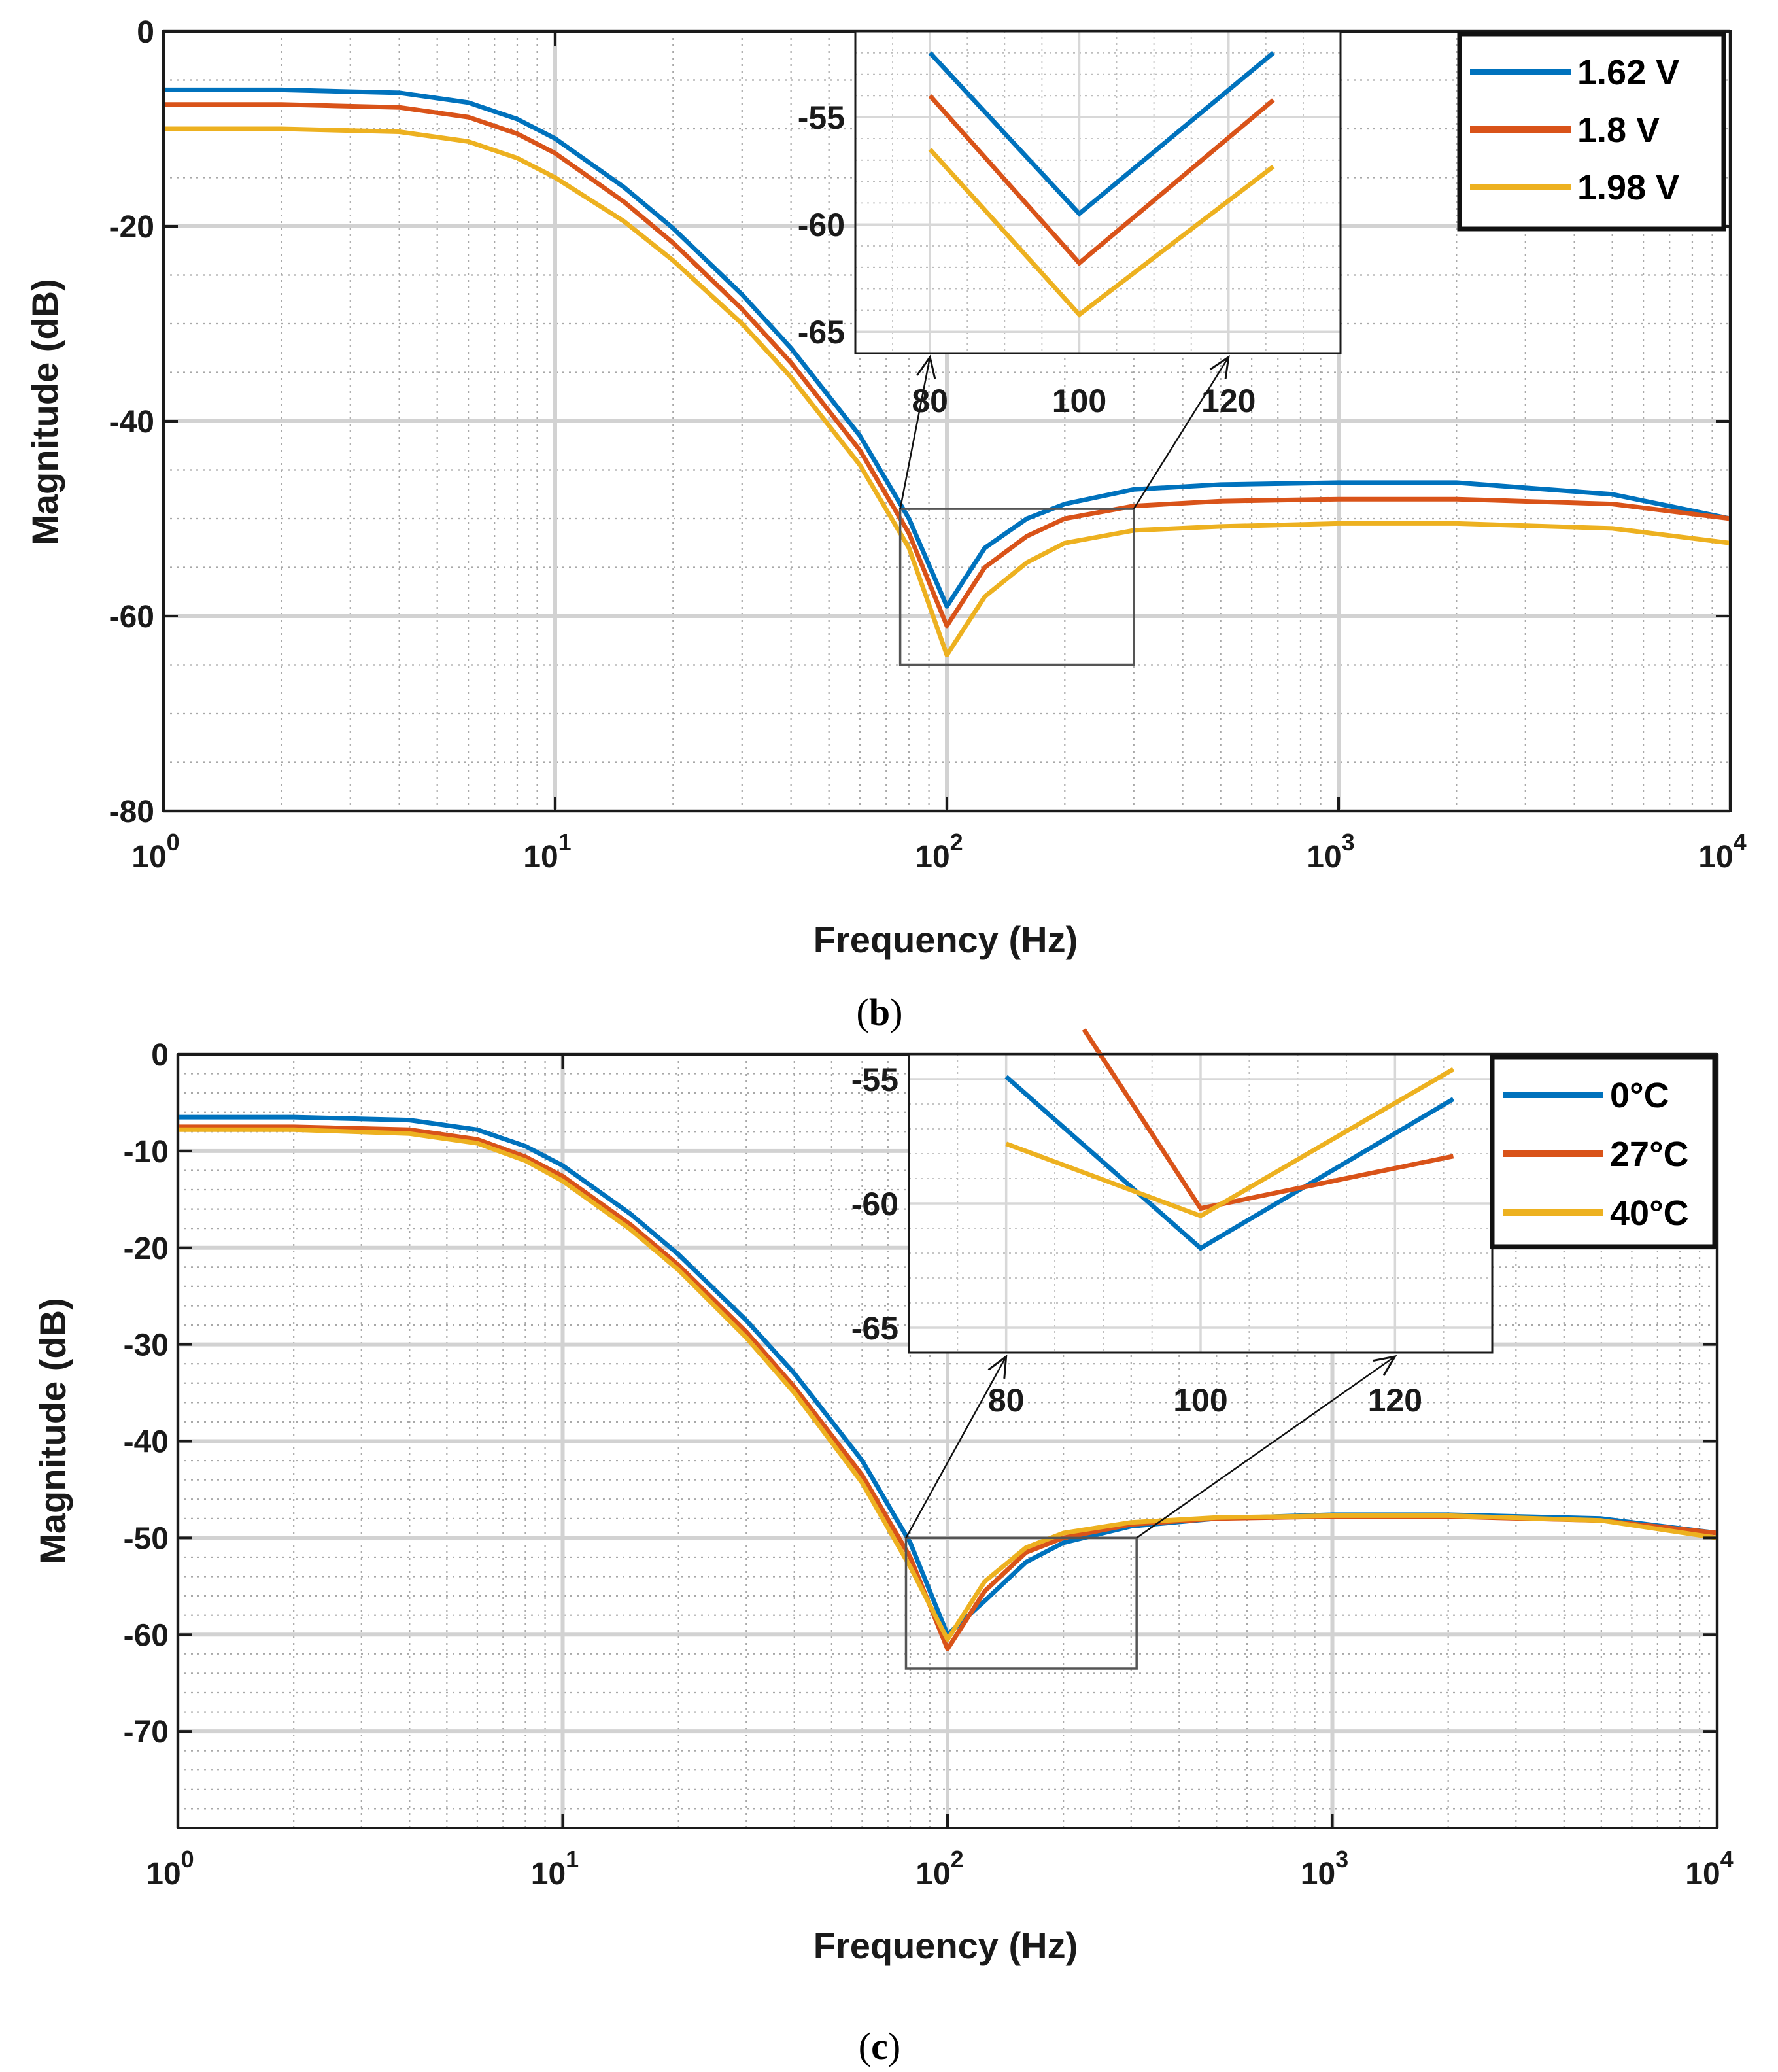 This screenshot has width=1778, height=2072. I want to click on inset-frame, so click(1098, 192).